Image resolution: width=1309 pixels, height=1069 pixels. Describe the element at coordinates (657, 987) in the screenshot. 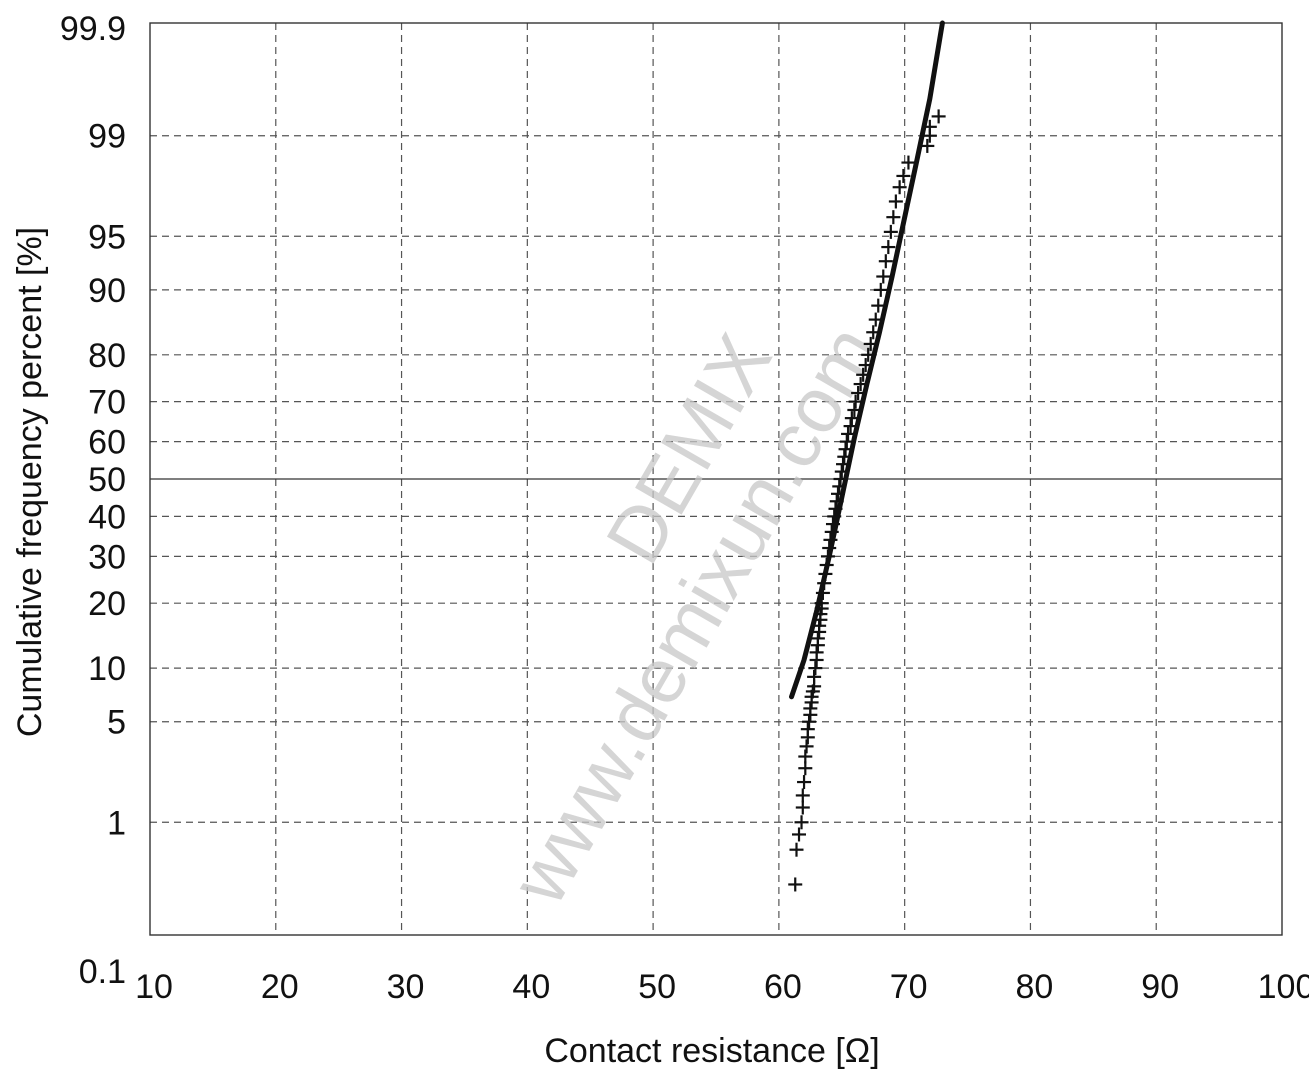

I see `x-tick-label: 50` at that location.